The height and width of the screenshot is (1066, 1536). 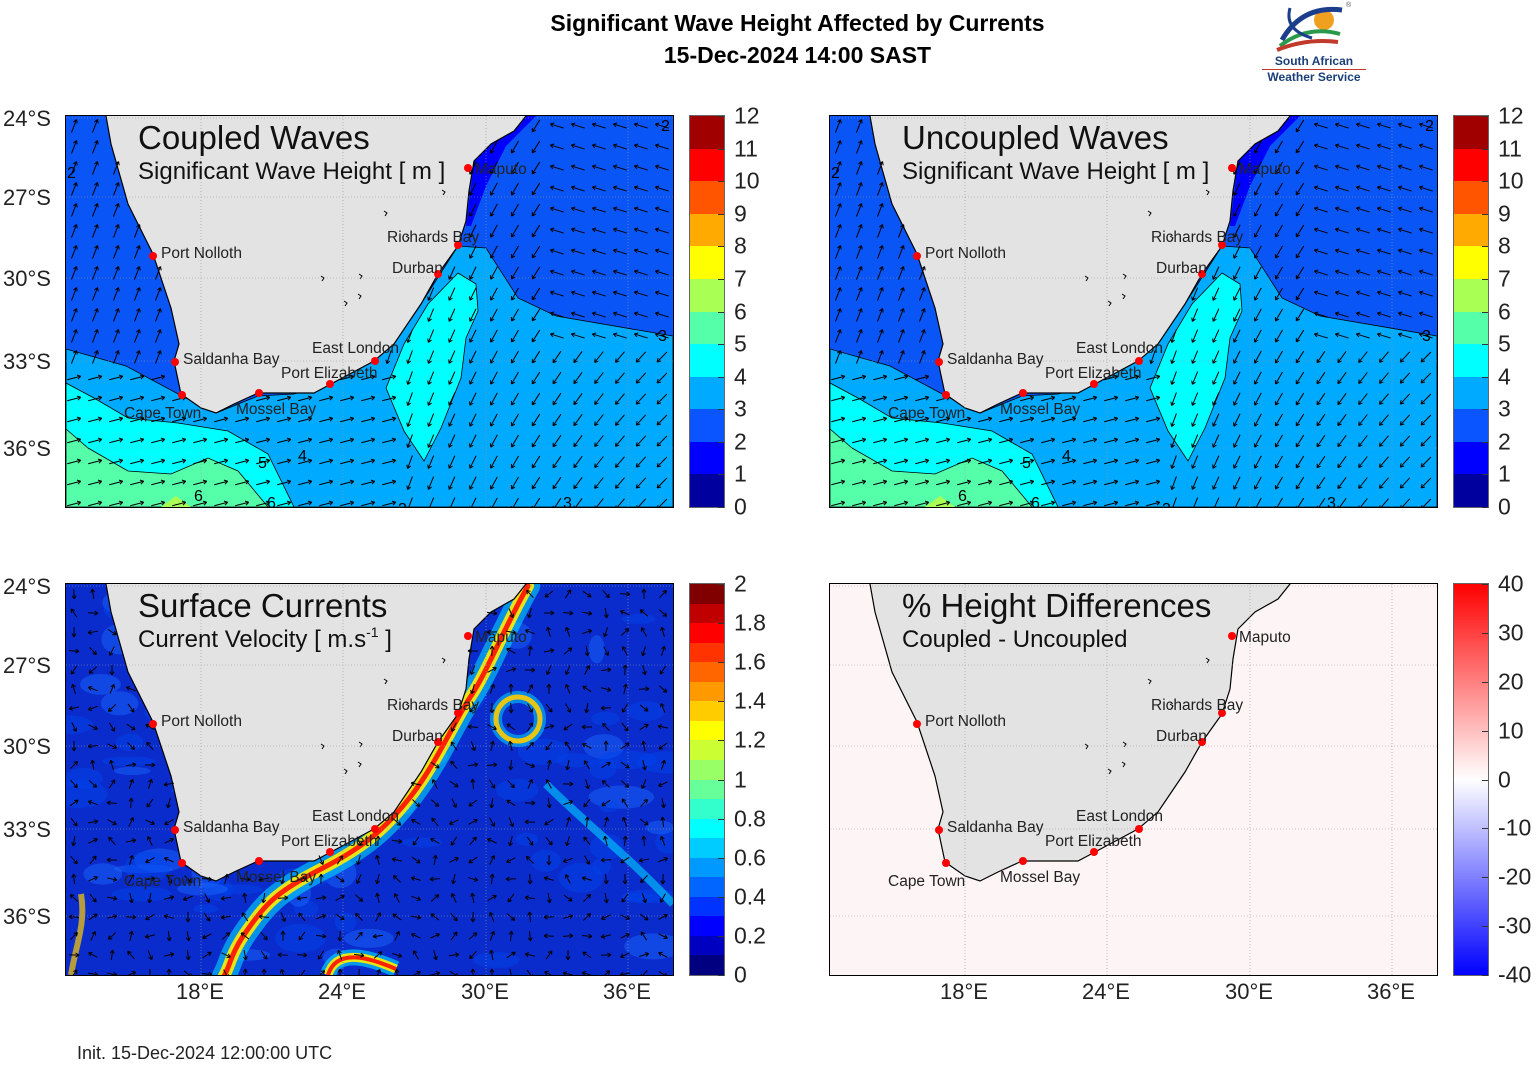 I want to click on retroflection-jet, so click(x=361, y=965).